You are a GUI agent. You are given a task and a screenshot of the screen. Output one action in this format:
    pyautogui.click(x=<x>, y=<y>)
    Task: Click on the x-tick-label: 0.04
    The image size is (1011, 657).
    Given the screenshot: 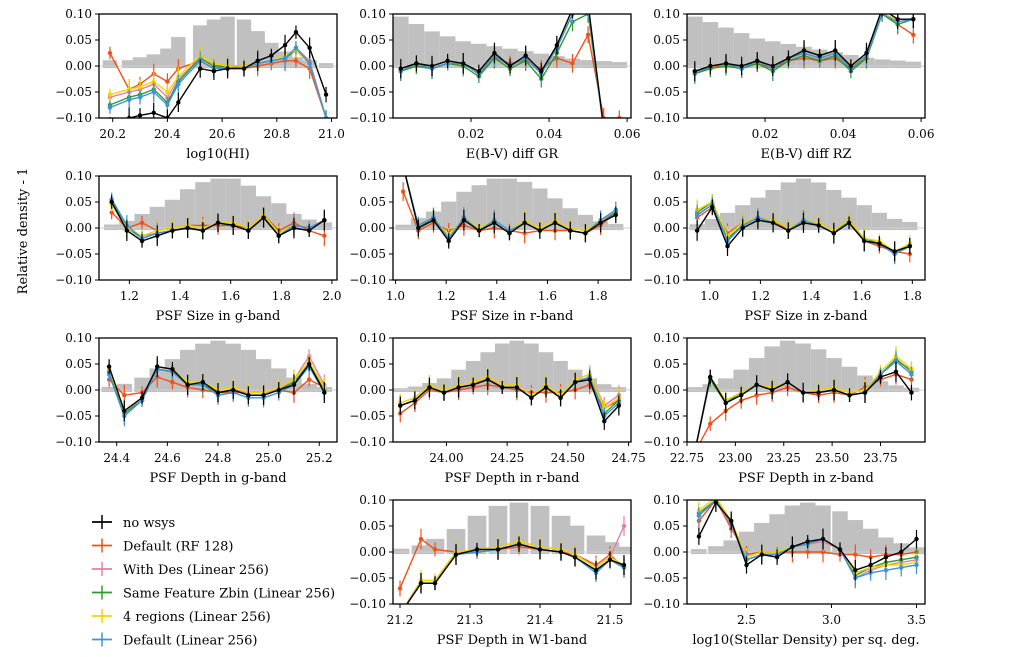 What is the action you would take?
    pyautogui.click(x=843, y=134)
    